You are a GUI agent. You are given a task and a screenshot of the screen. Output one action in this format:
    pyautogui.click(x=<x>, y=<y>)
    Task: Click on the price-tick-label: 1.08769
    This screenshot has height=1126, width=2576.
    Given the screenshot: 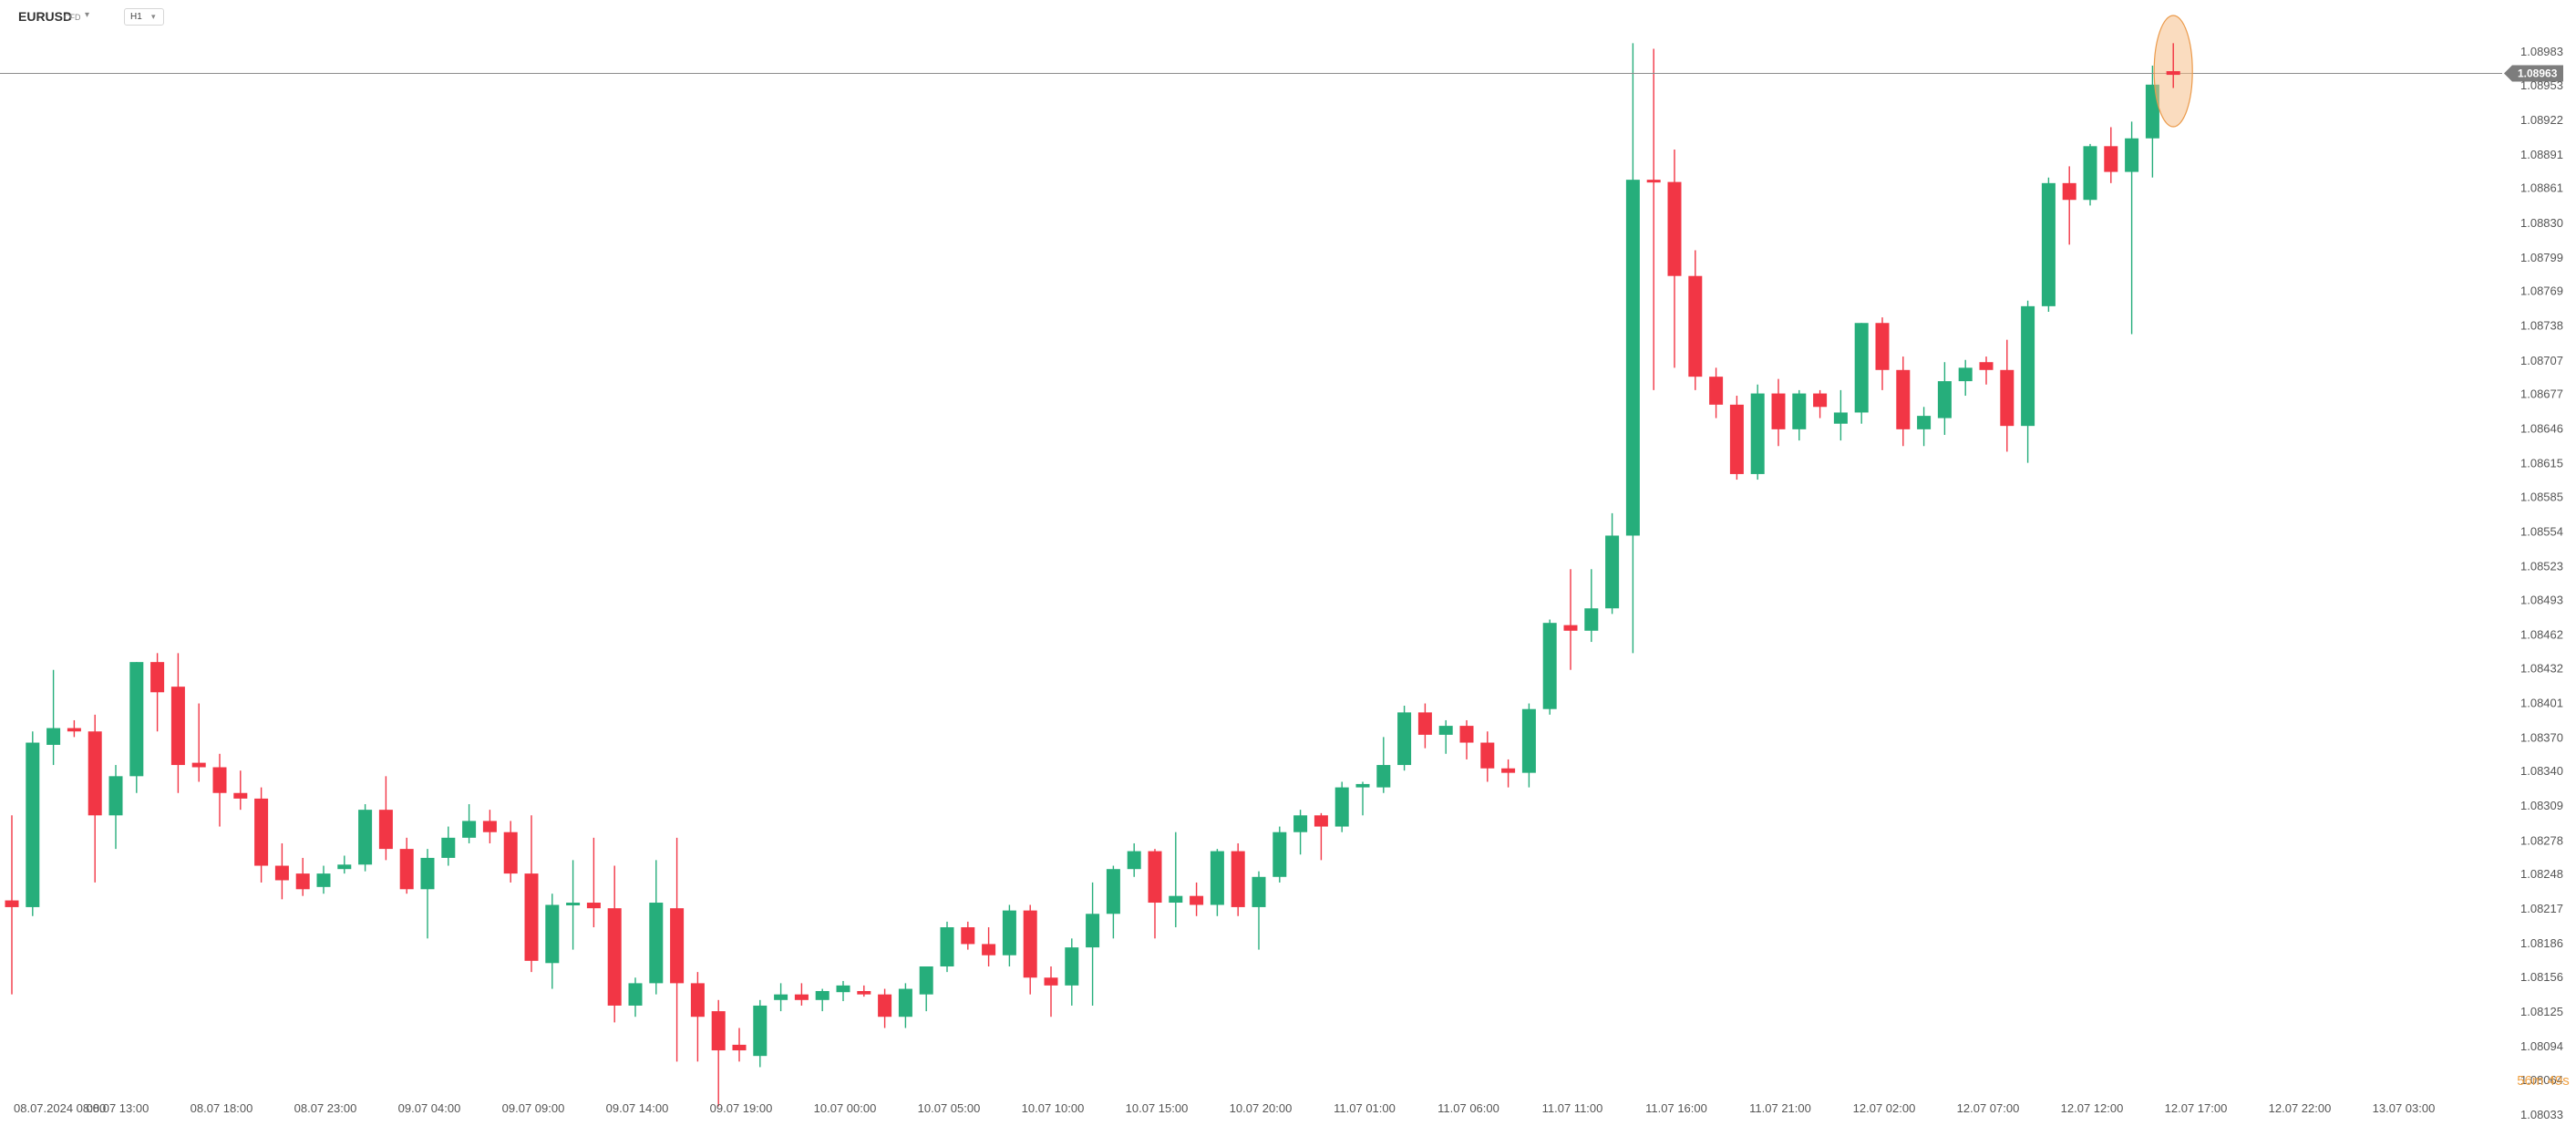 What is the action you would take?
    pyautogui.click(x=2541, y=291)
    